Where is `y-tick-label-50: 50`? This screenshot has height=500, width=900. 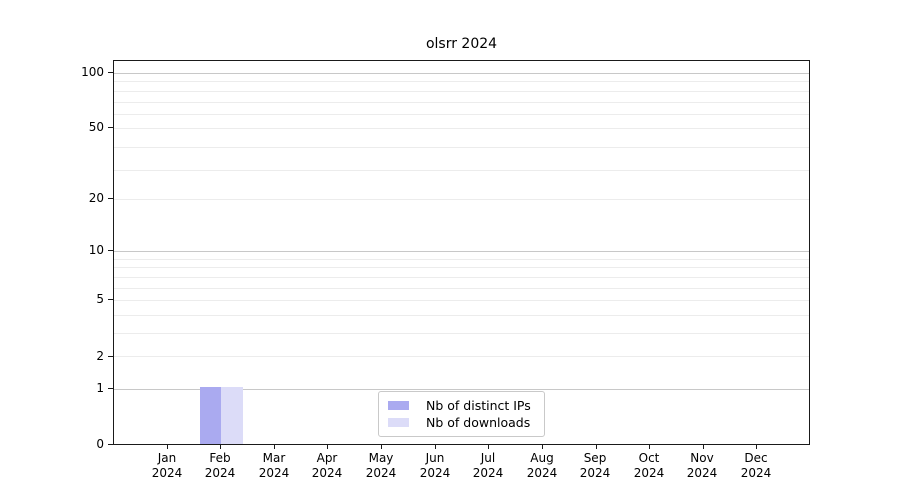 y-tick-label-50: 50 is located at coordinates (96, 127).